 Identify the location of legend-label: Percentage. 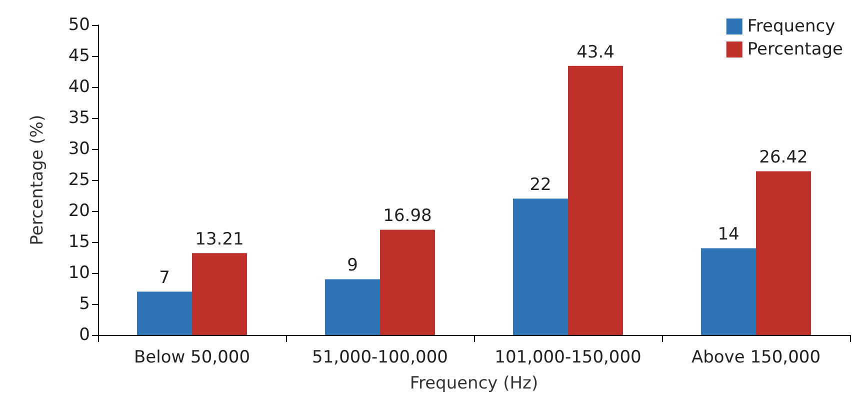
(795, 50).